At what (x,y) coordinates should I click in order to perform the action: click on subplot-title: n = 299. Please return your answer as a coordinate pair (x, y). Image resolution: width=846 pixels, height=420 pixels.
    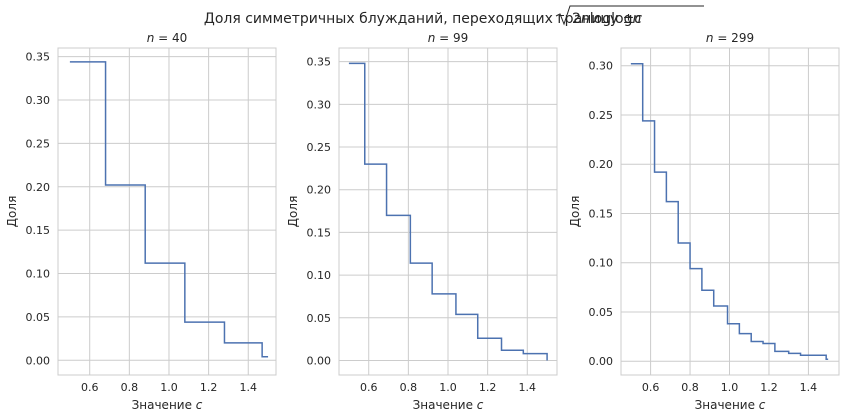
    Looking at the image, I should click on (730, 38).